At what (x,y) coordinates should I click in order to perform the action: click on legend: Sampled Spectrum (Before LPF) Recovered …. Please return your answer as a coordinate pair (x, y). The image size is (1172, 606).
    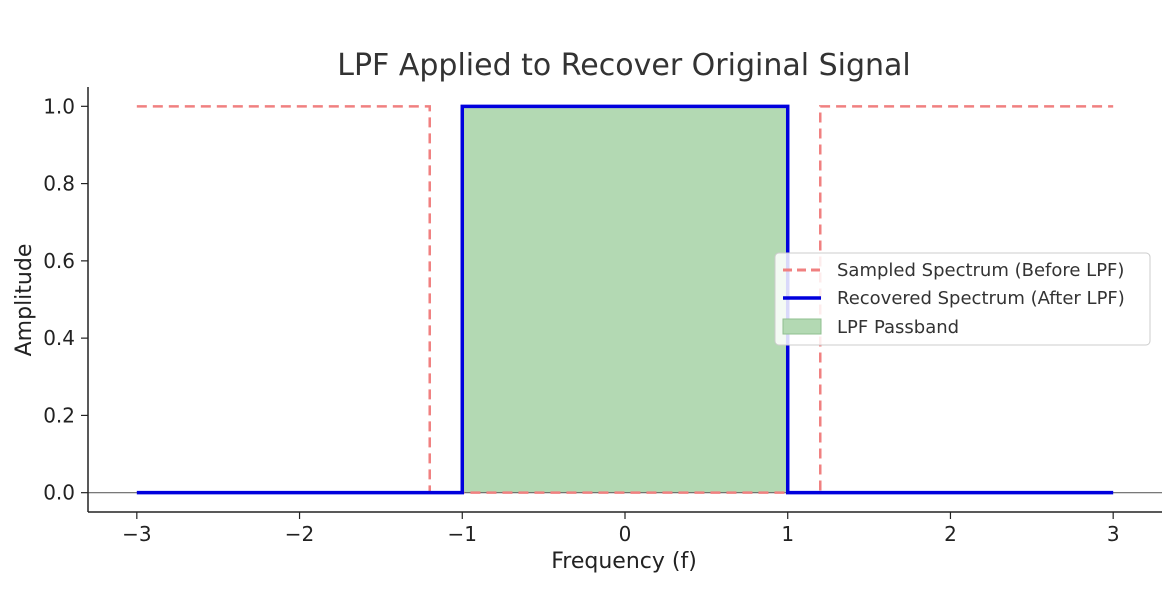
    Looking at the image, I should click on (962, 299).